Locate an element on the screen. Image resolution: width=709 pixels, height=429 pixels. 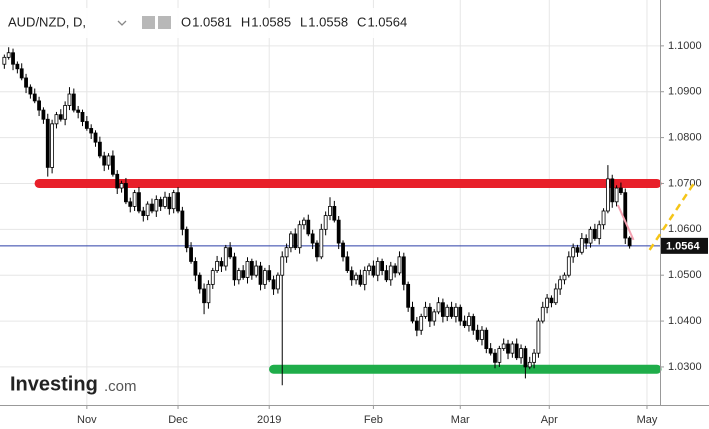
dropdown-icon is located at coordinates (122, 23).